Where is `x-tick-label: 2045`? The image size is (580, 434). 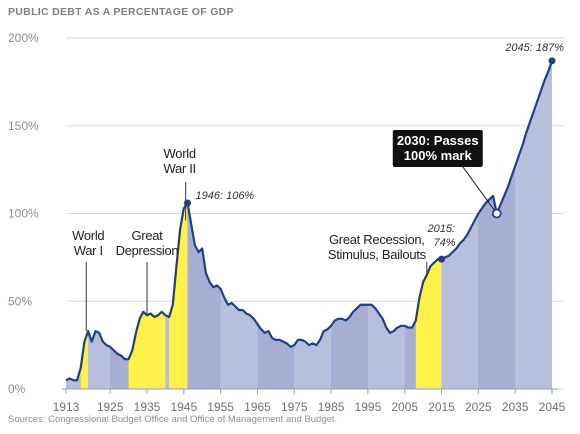 x-tick-label: 2045 is located at coordinates (552, 406).